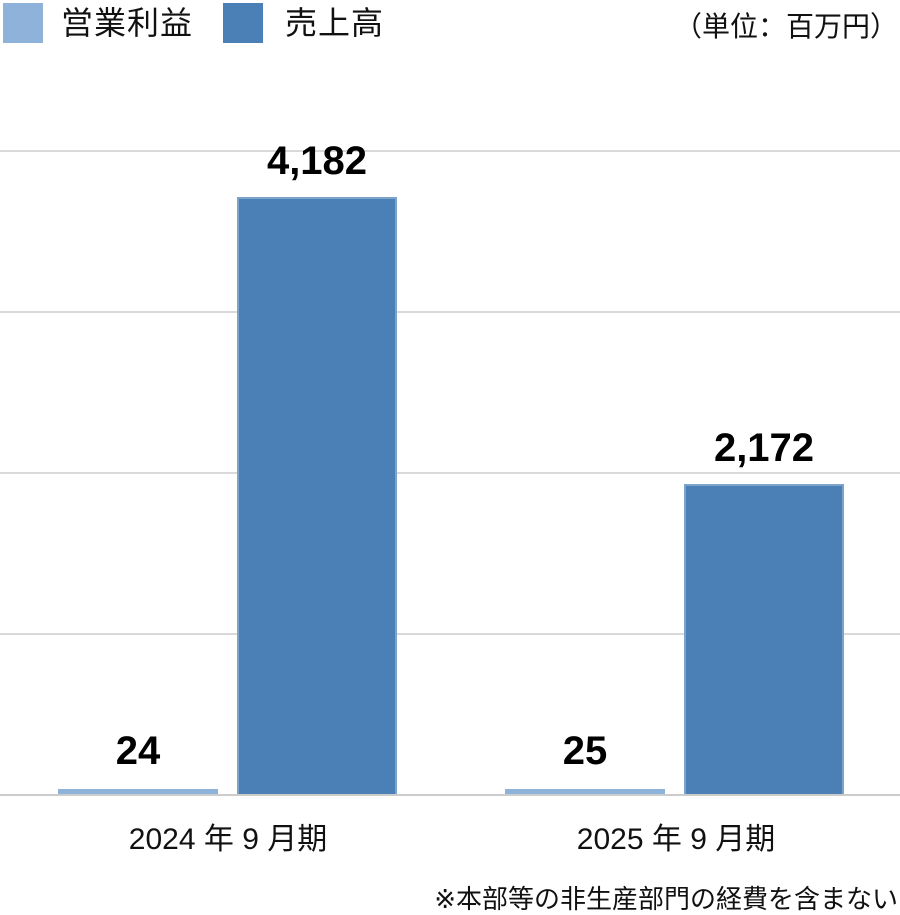 This screenshot has height=915, width=900. What do you see at coordinates (676, 839) in the screenshot?
I see `category-label-2025: 2025 年 9 月期` at bounding box center [676, 839].